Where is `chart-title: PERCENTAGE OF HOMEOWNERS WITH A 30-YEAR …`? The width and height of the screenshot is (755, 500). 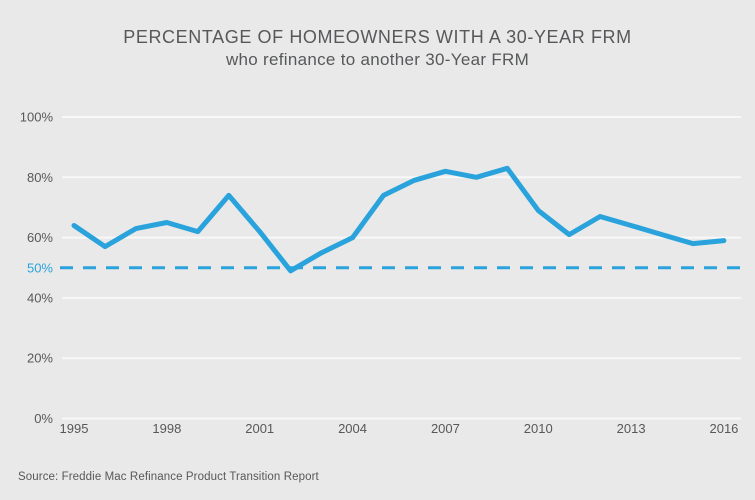
chart-title: PERCENTAGE OF HOMEOWNERS WITH A 30-YEAR … is located at coordinates (377, 37).